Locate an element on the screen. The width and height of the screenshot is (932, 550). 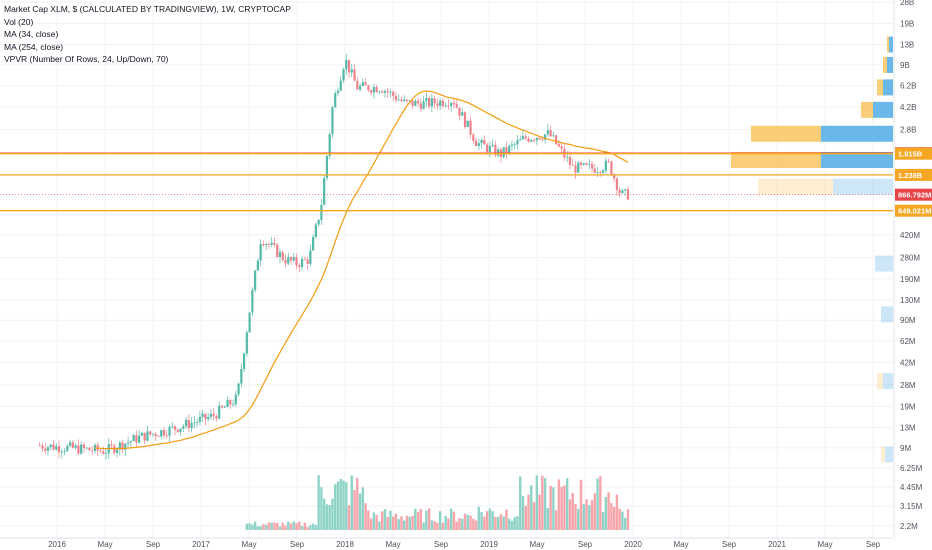
price-tag is located at coordinates (913, 194).